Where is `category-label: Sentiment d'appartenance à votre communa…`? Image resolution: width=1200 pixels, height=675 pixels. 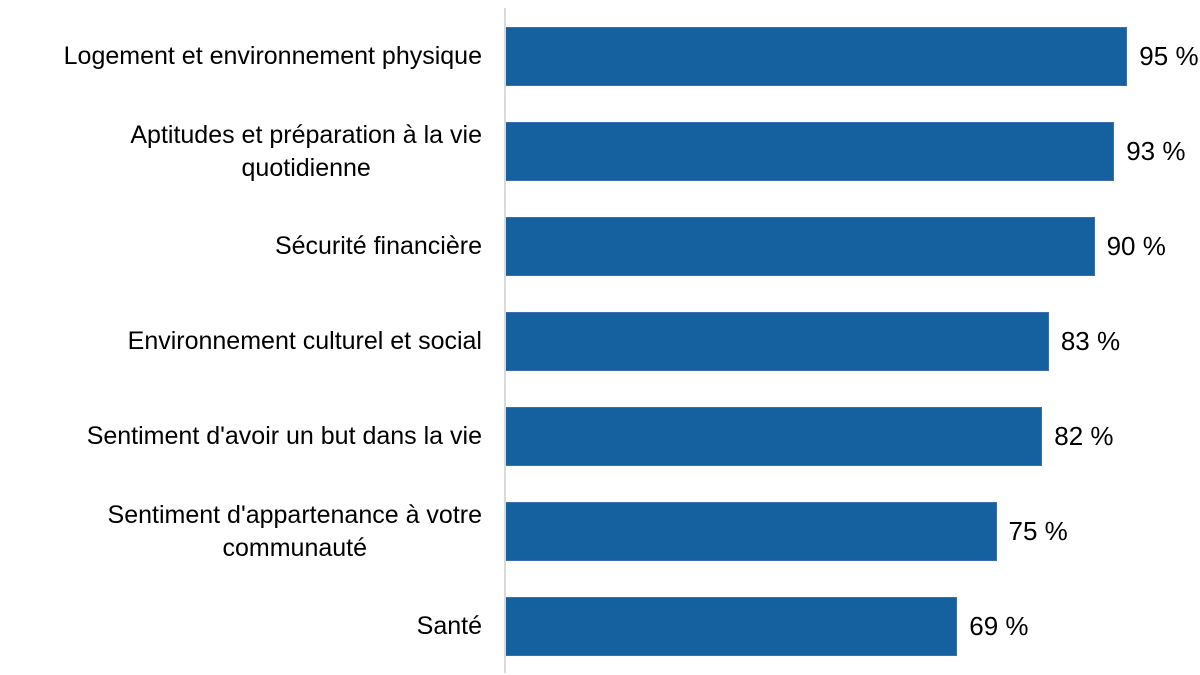 category-label: Sentiment d'appartenance à votre communa… is located at coordinates (294, 531).